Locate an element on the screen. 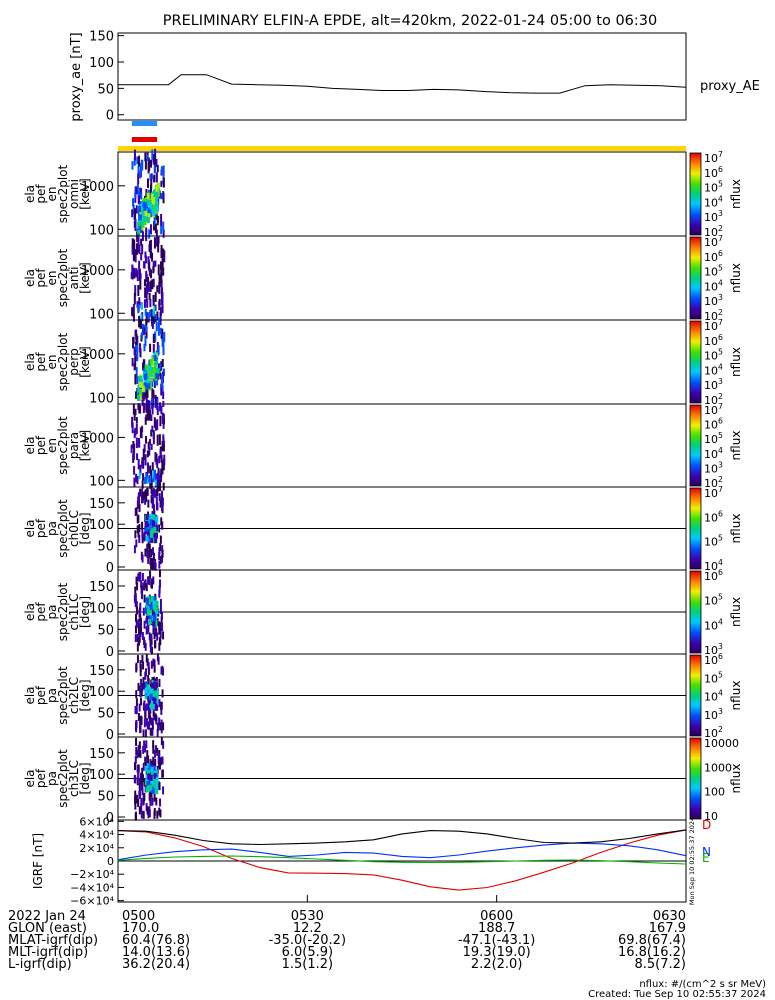 This screenshot has width=775, height=1000. pa_ch3-ytick-label: 50 is located at coordinates (105, 797).